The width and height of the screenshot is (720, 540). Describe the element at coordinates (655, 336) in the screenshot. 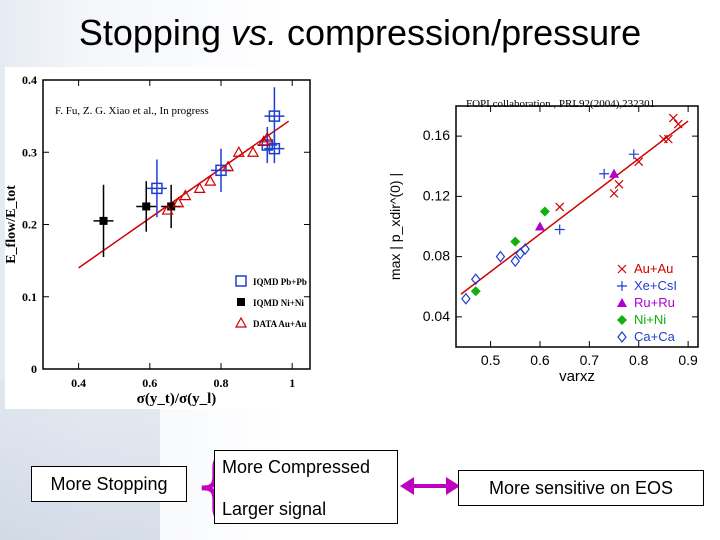

I see `legend-label: Ca+Ca` at that location.